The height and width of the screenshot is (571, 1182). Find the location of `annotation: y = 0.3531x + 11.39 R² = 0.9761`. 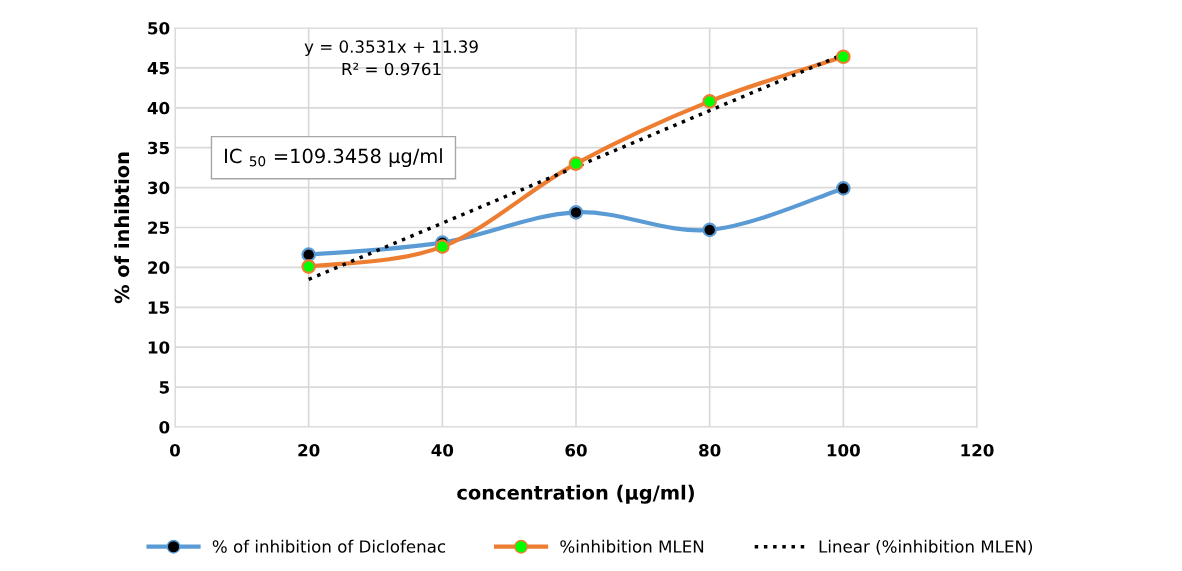

annotation: y = 0.3531x + 11.39 R² = 0.9761 is located at coordinates (391, 58).